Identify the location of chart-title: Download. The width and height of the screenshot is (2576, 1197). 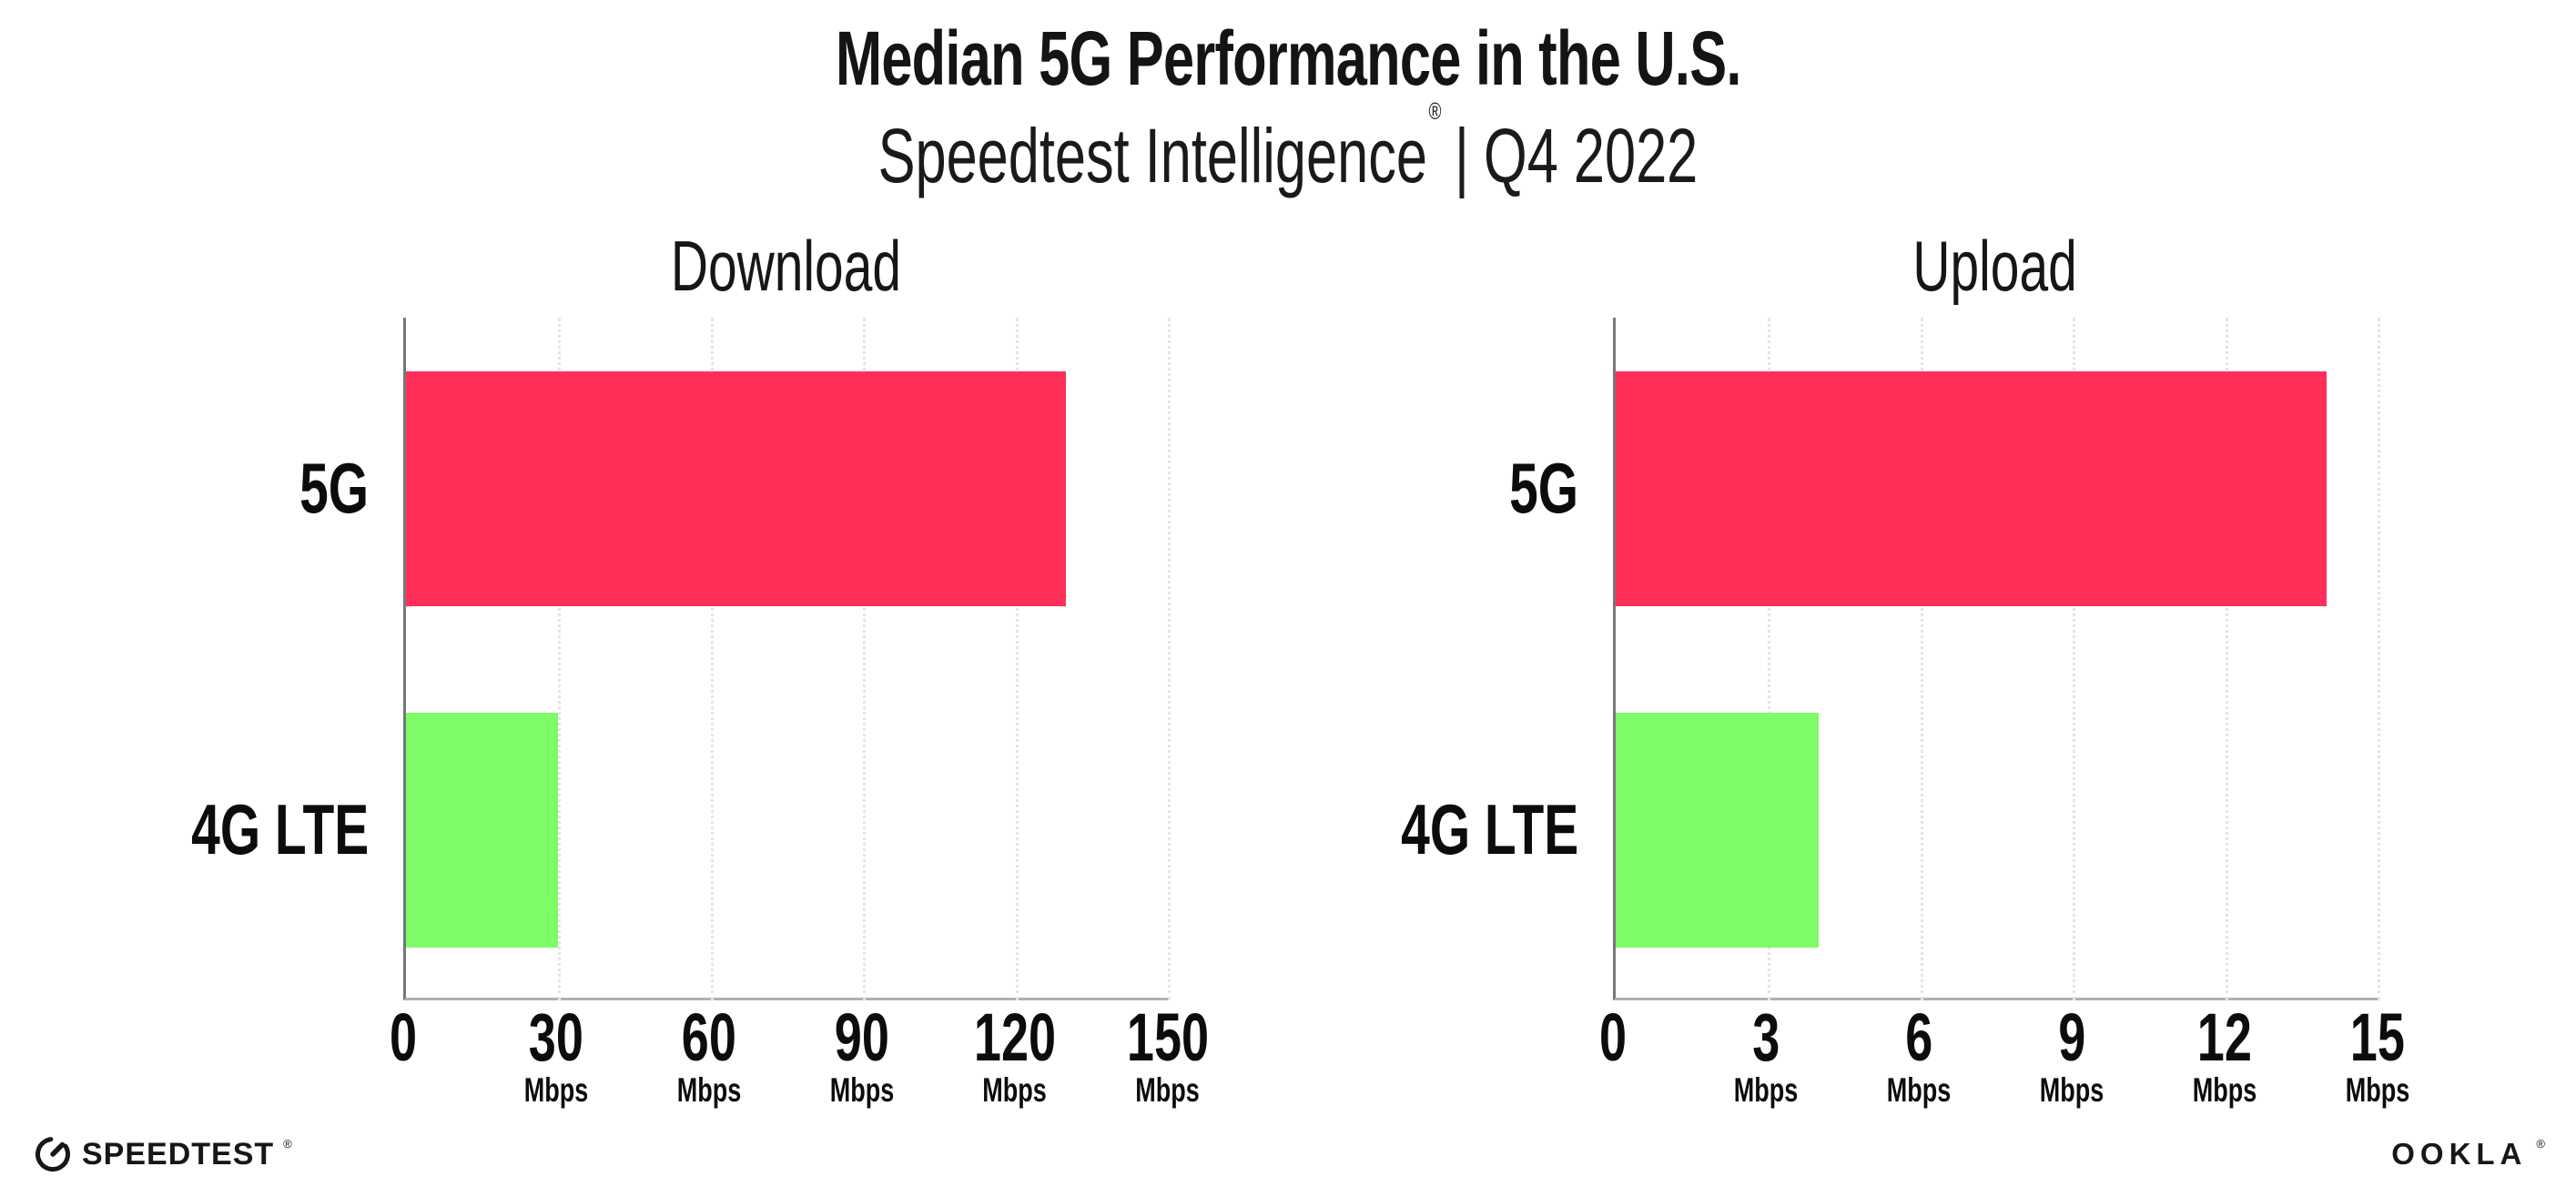
(785, 266).